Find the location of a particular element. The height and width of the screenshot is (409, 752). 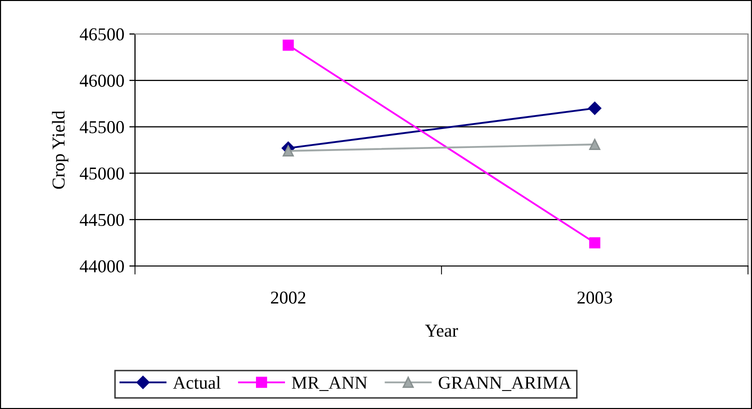

y-tick-label: 46500 is located at coordinates (102, 34).